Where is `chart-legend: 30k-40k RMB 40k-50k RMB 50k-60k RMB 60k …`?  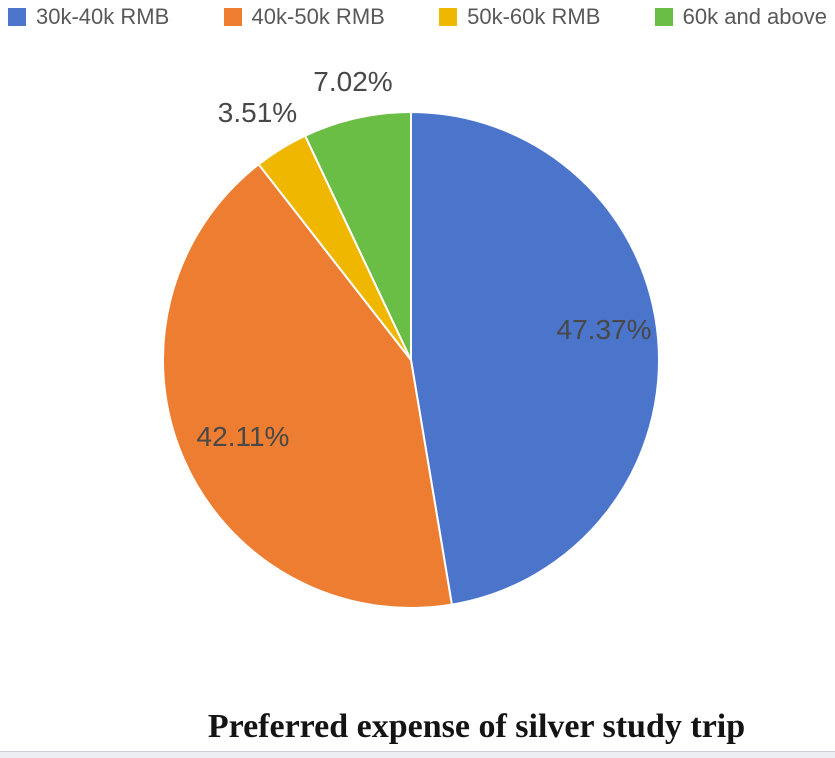 chart-legend: 30k-40k RMB 40k-50k RMB 50k-60k RMB 60k … is located at coordinates (417, 17).